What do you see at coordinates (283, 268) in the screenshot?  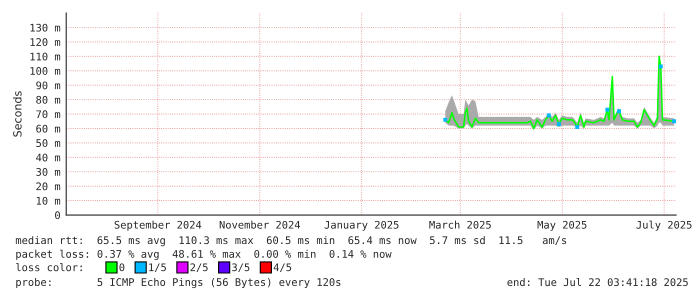 I see `legend-label: 4/5` at bounding box center [283, 268].